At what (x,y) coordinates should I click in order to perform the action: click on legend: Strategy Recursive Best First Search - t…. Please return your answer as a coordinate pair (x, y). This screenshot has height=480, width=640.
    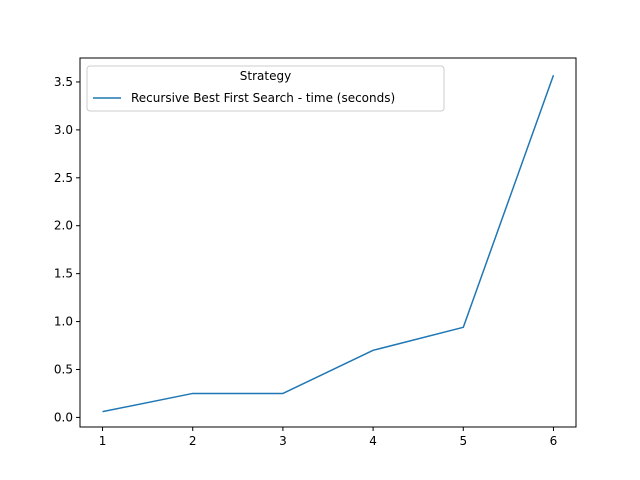
    Looking at the image, I should click on (265, 88).